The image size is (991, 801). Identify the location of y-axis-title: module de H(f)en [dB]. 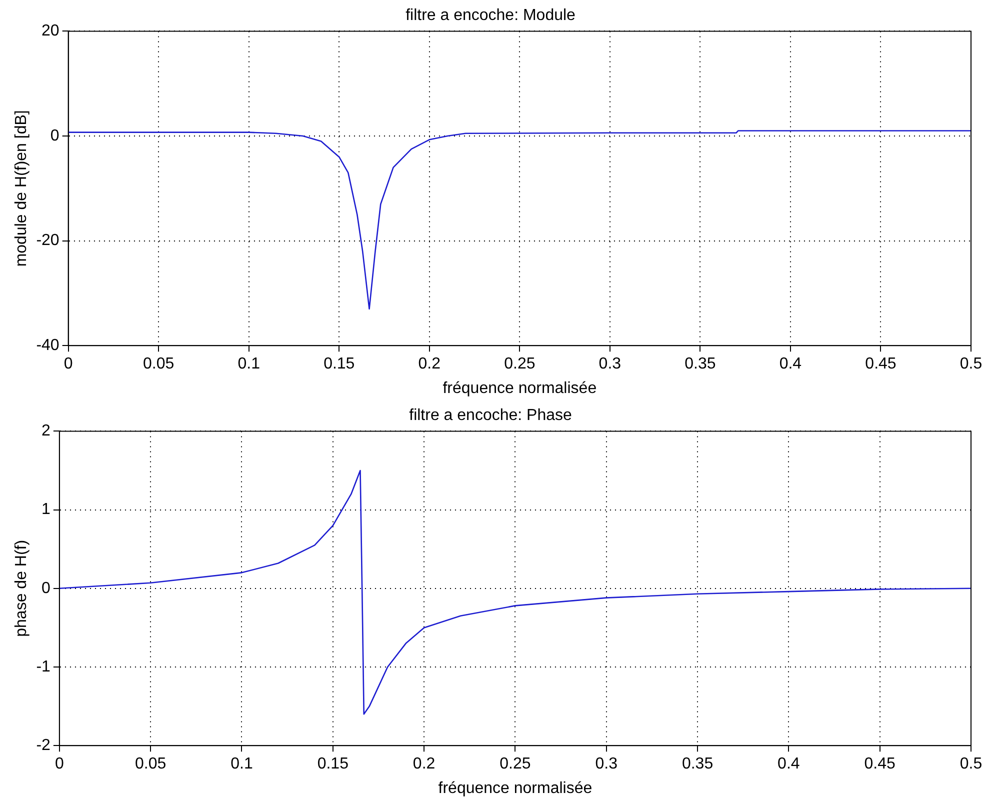
(21, 188).